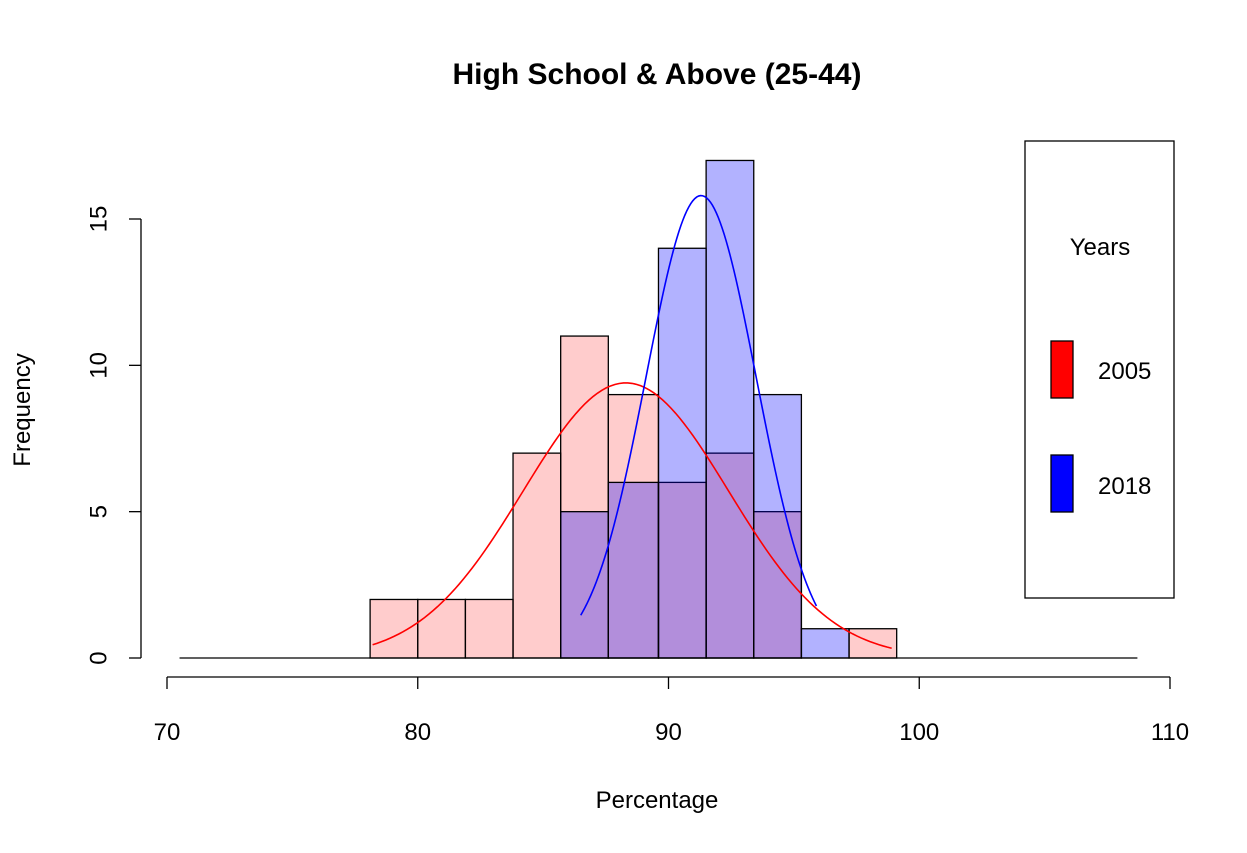  I want to click on legend-label-2005: 2005, so click(1124, 371).